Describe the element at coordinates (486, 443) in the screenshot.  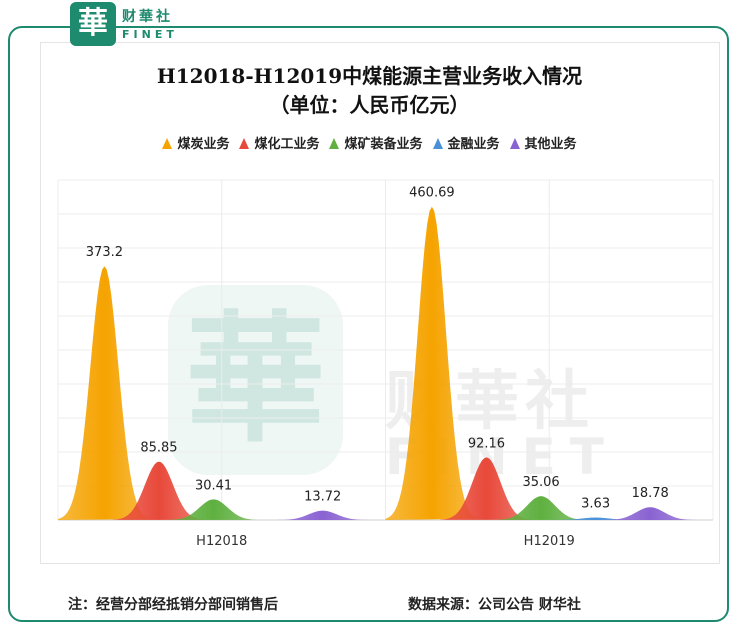
I see `data-label: 92.16` at that location.